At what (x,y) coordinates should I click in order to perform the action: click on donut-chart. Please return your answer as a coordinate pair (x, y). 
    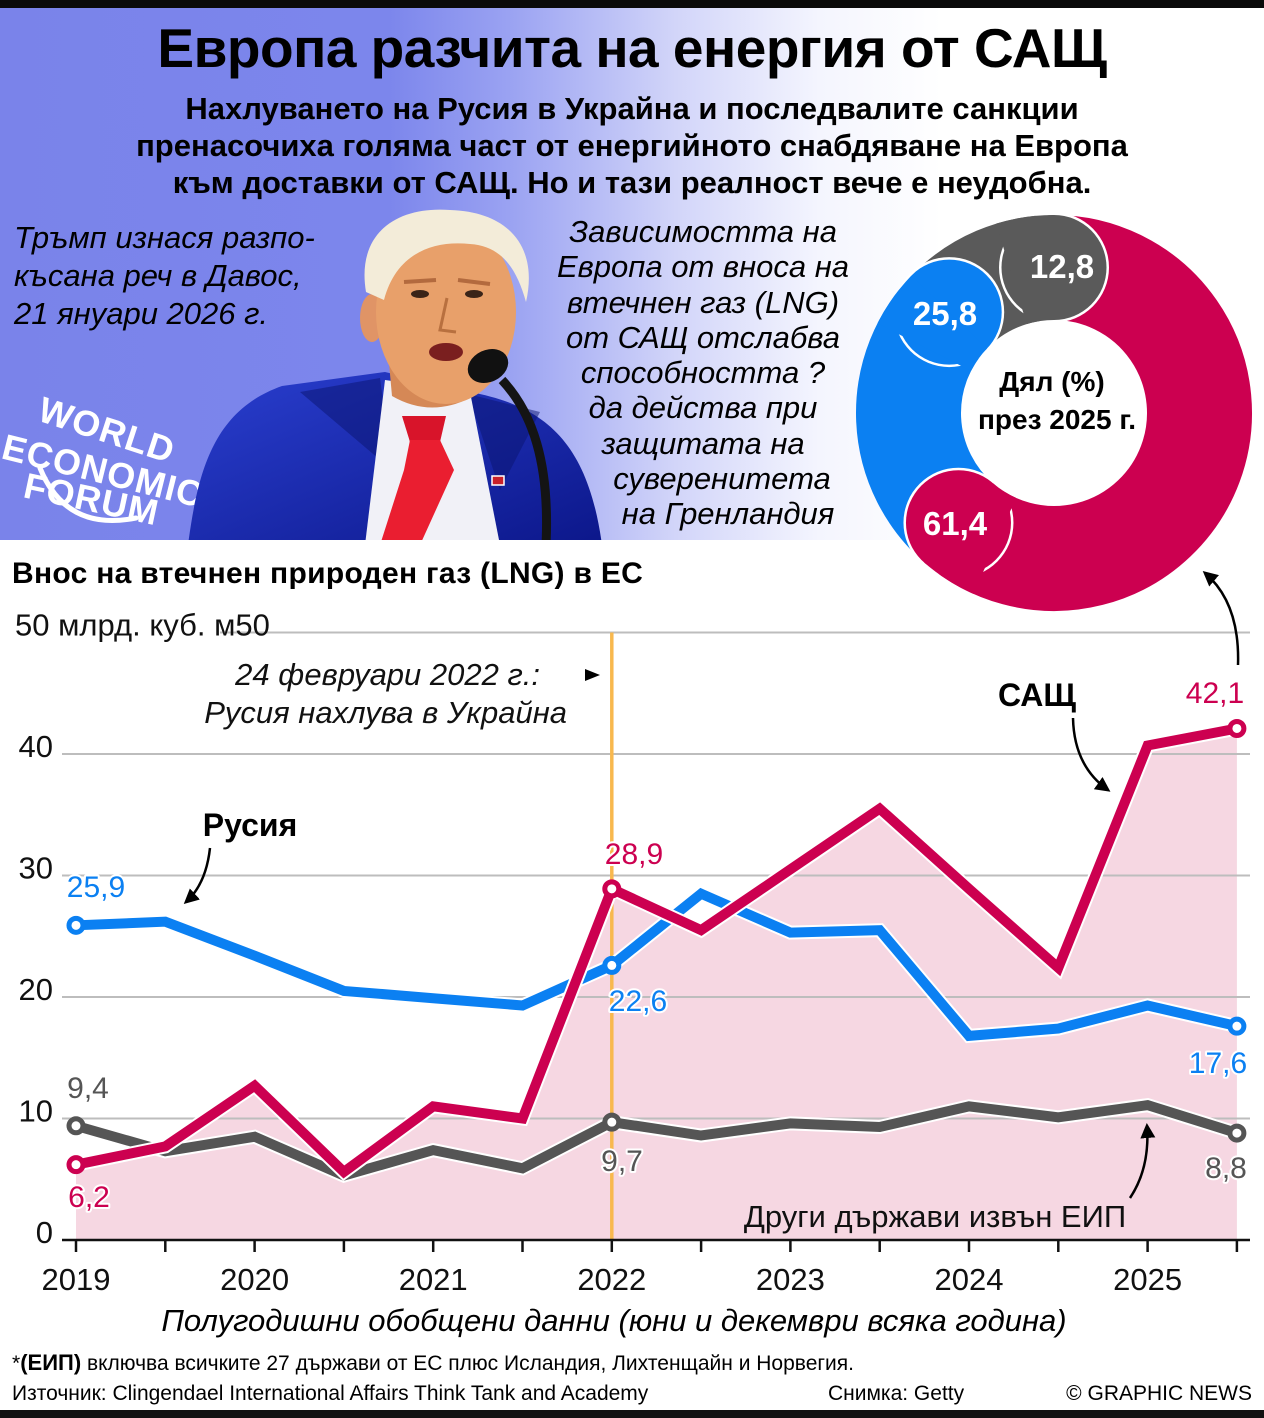
    Looking at the image, I should click on (1054, 411).